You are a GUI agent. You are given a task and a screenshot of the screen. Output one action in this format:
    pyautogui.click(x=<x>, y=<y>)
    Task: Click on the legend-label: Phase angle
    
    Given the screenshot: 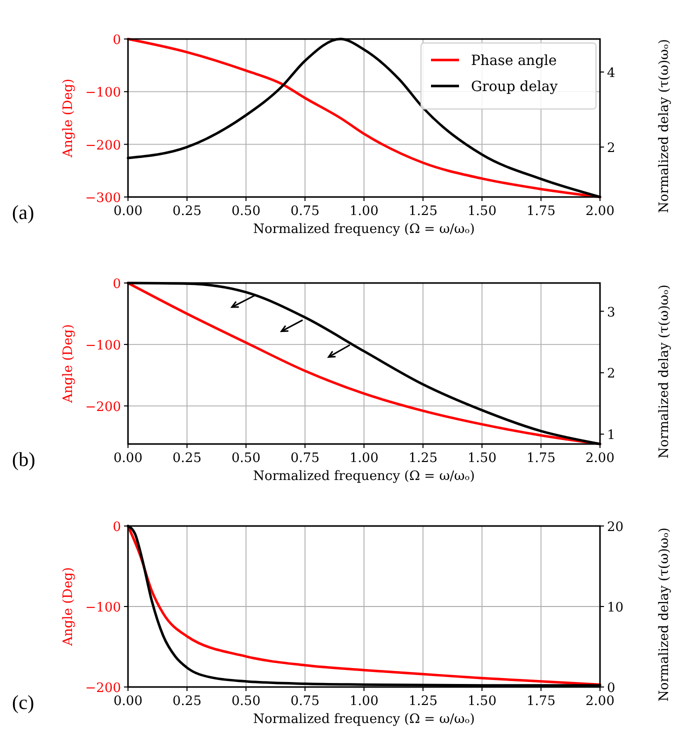 What is the action you would take?
    pyautogui.click(x=514, y=61)
    